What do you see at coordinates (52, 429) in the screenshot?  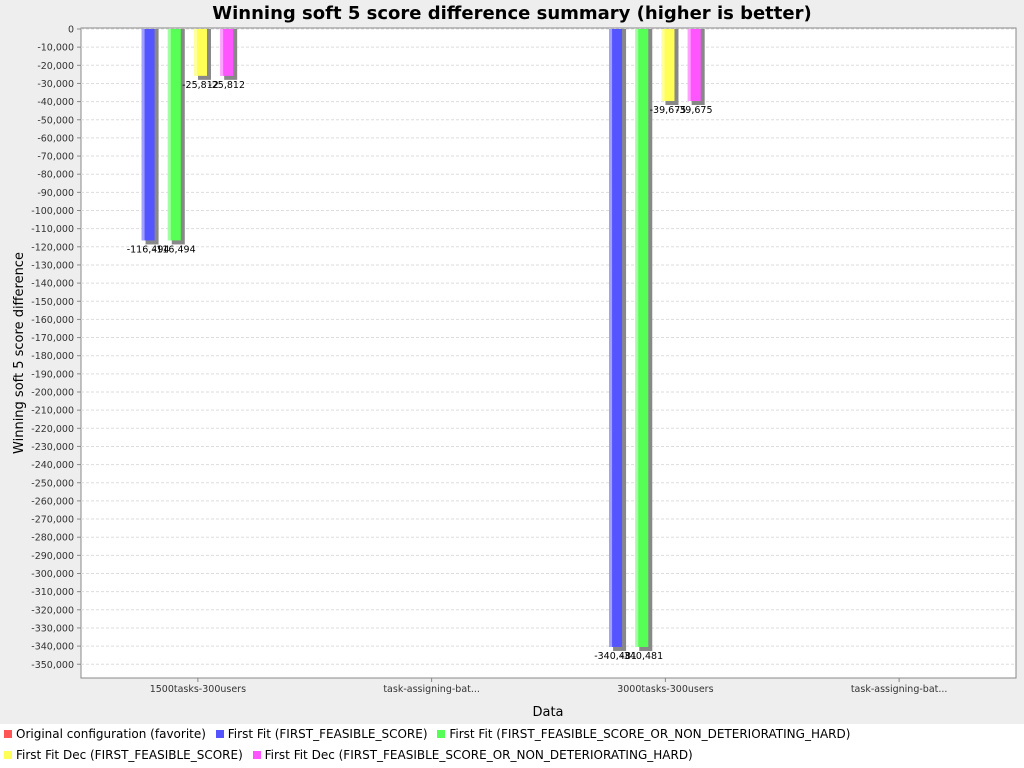 I see `y-tick-label: -220,000` at bounding box center [52, 429].